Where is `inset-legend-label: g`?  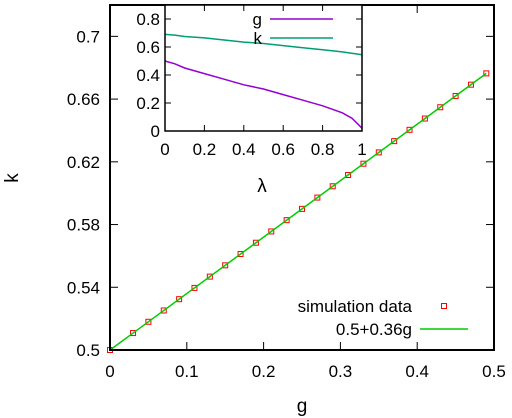
inset-legend-label: g is located at coordinates (257, 19).